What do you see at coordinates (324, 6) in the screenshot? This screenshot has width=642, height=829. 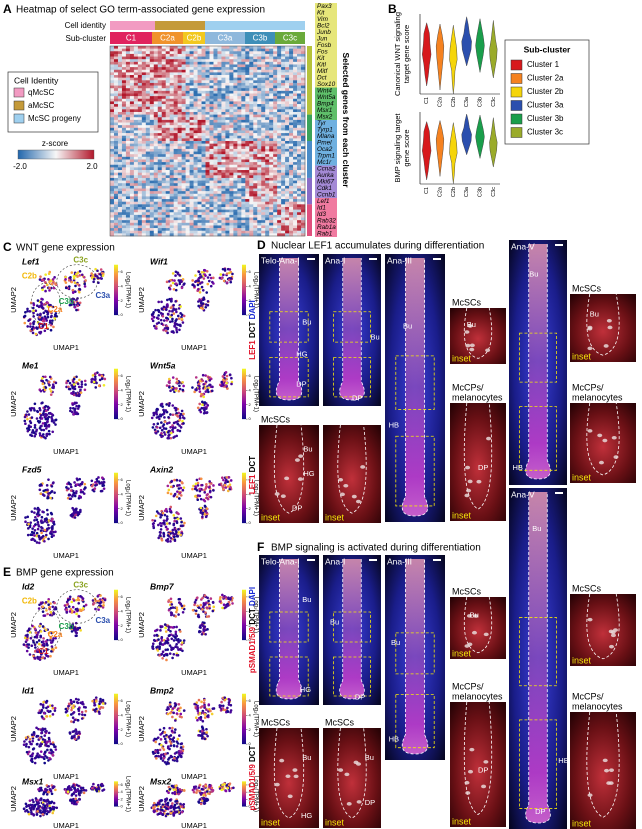 I see `gene-label: Pax3` at bounding box center [324, 6].